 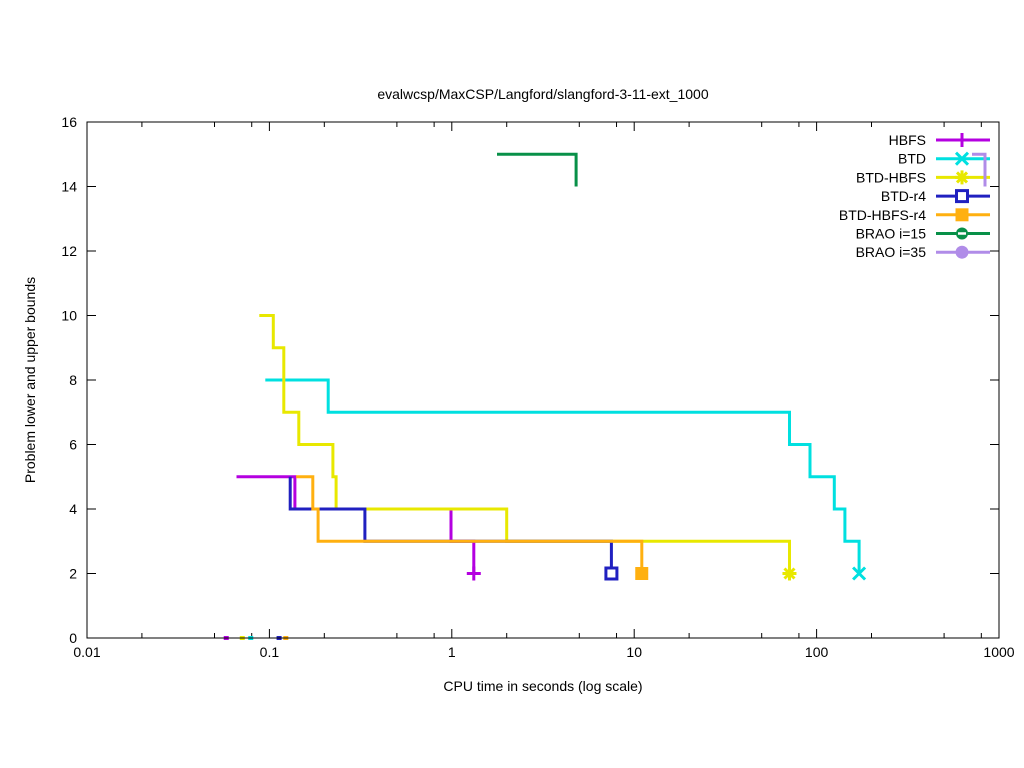 I want to click on y-tick-label: 4, so click(x=73, y=509).